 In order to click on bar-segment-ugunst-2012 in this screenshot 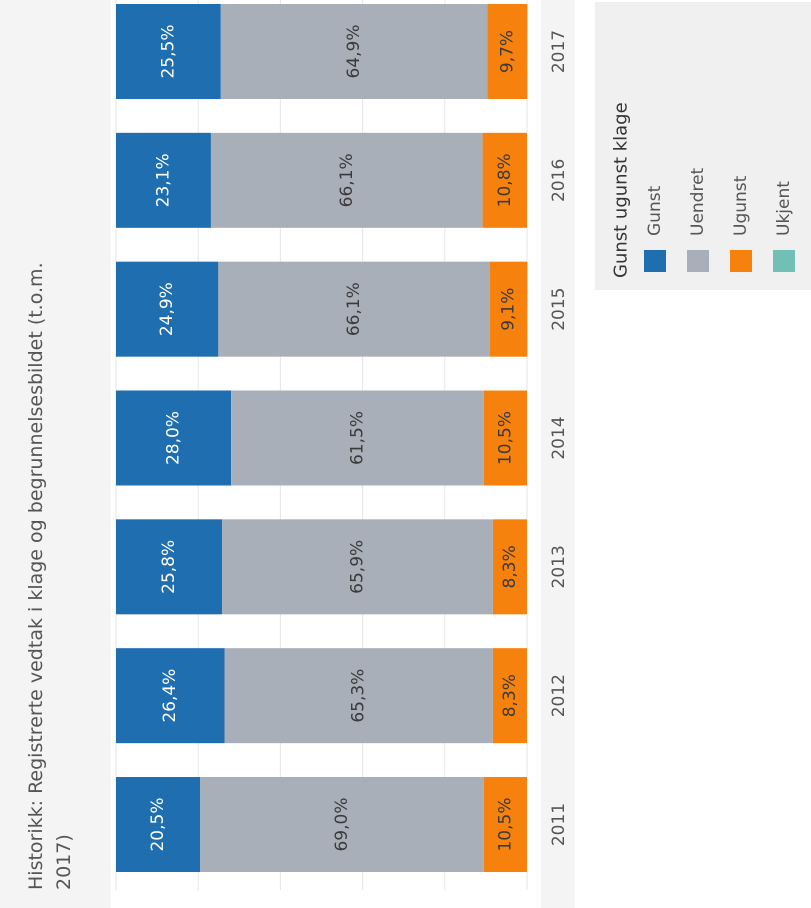, I will do `click(509, 696)`.